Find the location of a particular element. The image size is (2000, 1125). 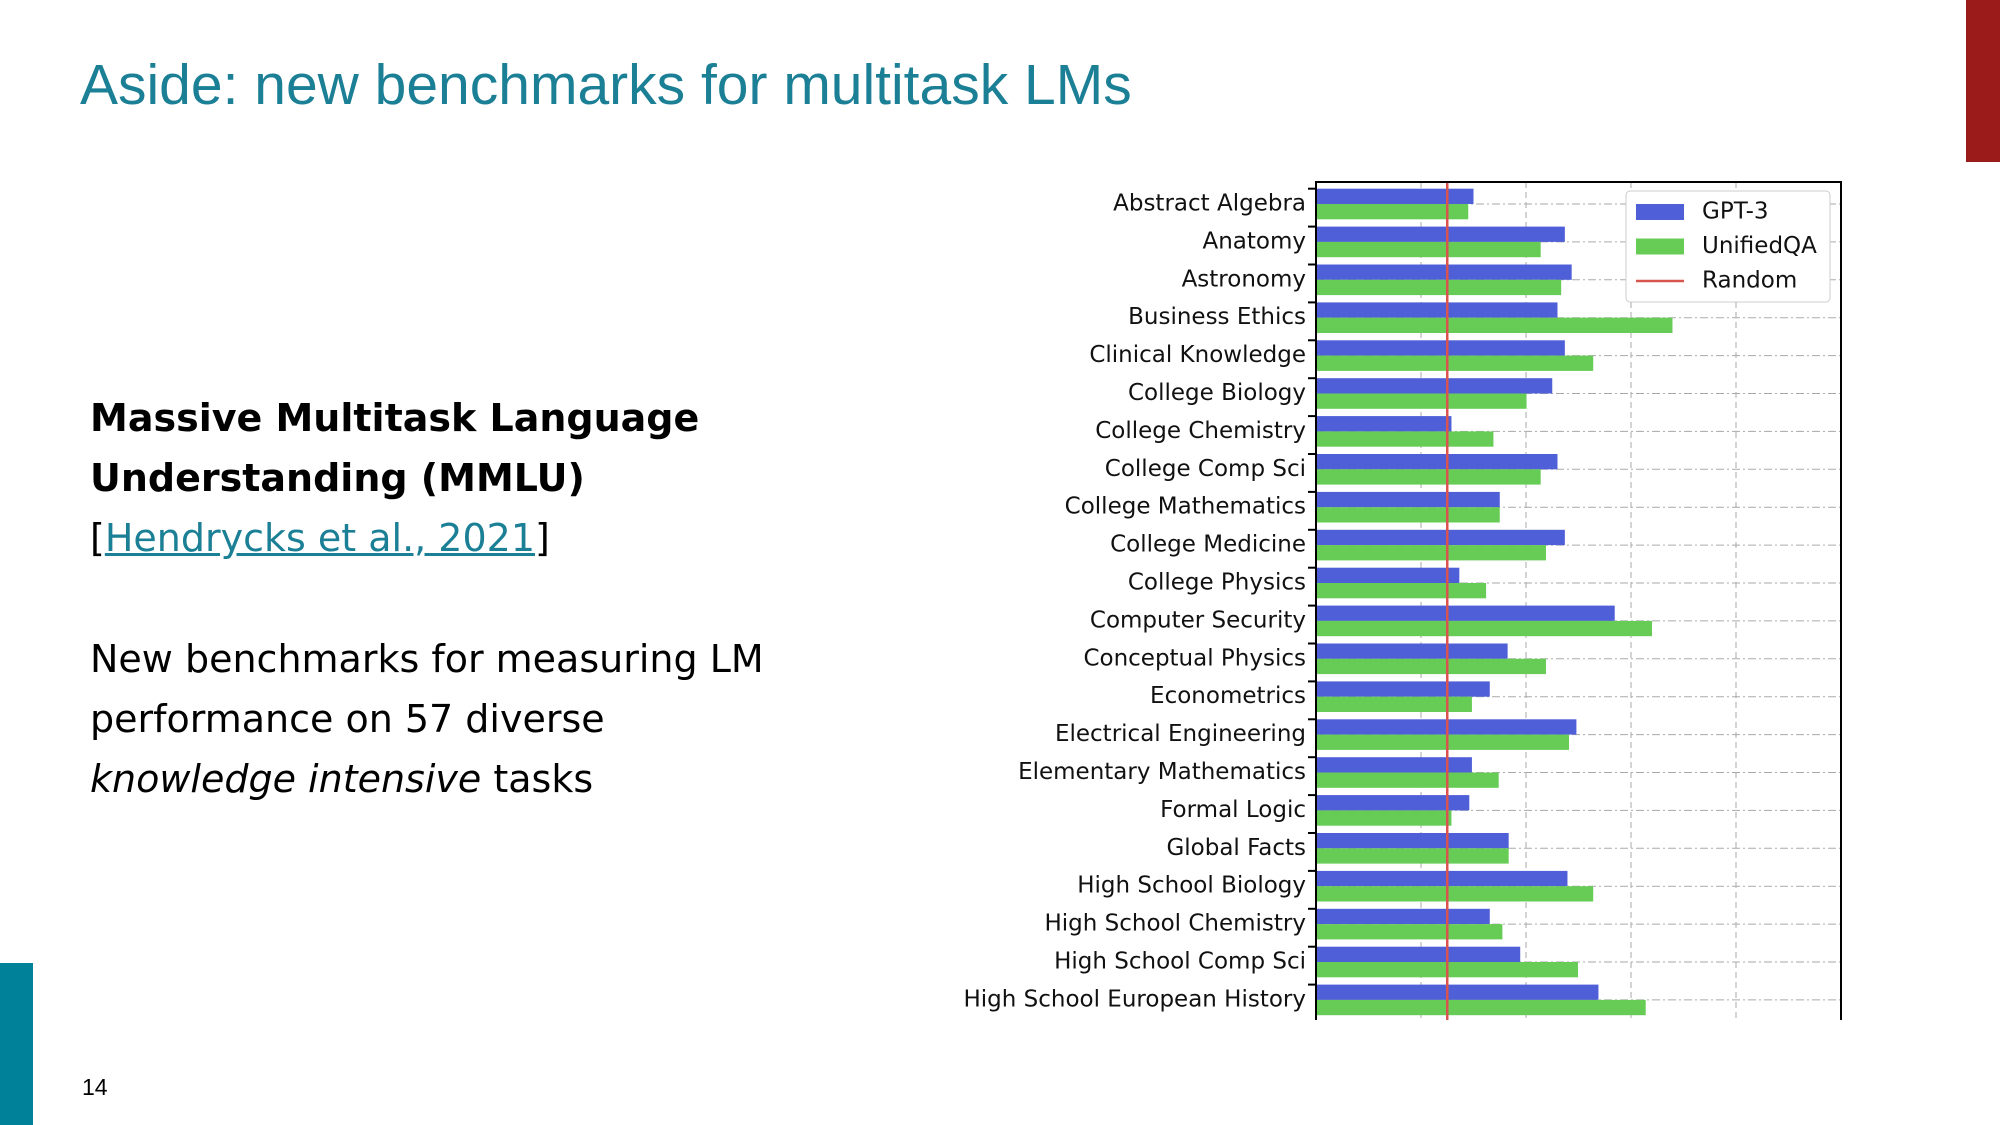

legend-label: Random is located at coordinates (1749, 281).